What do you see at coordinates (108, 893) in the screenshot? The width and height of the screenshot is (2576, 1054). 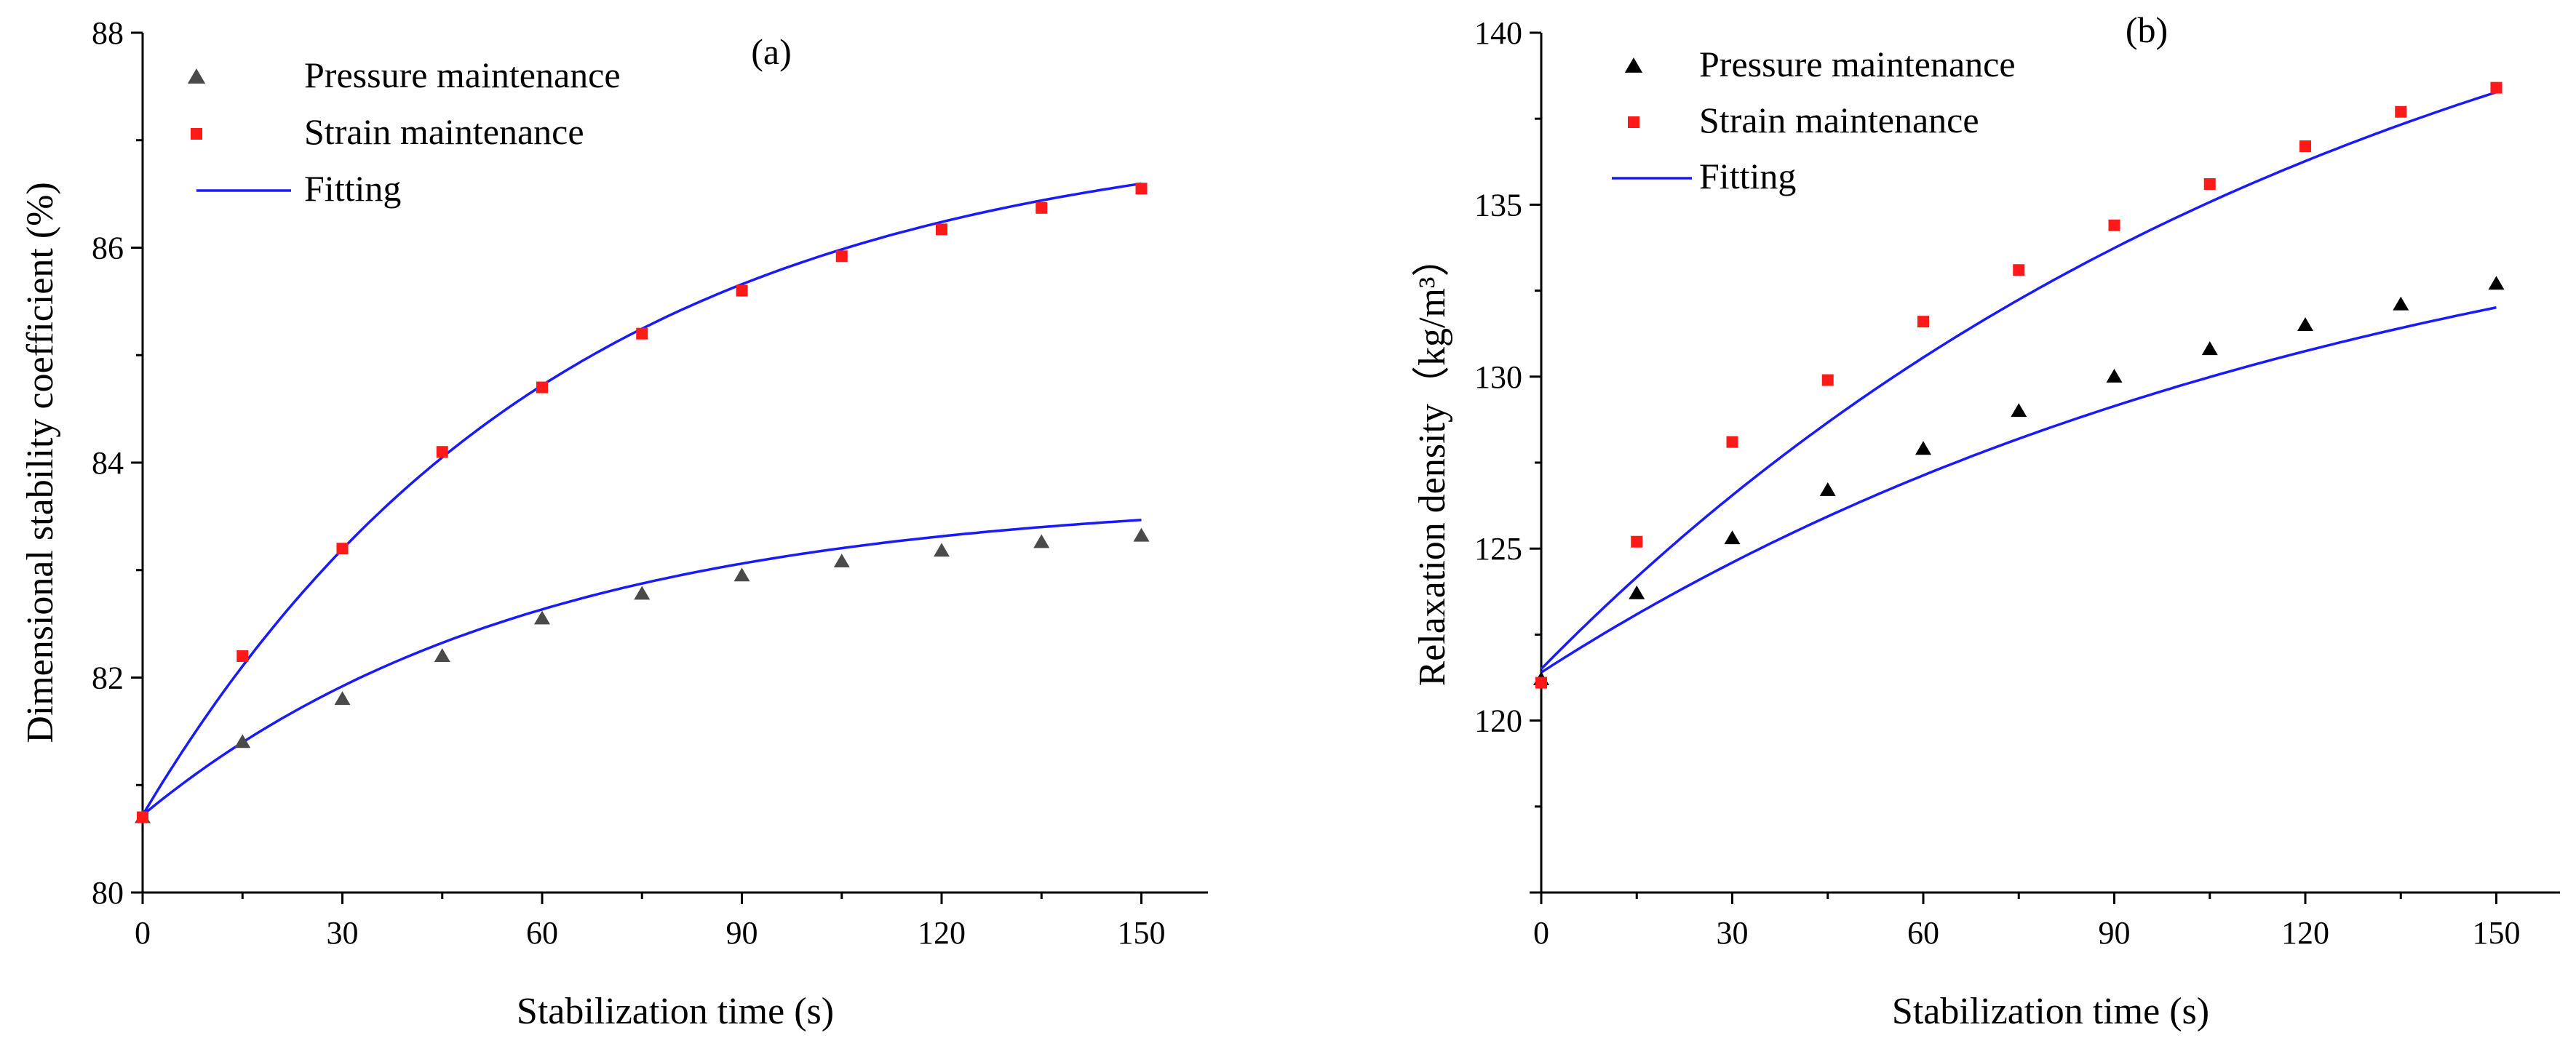 I see `y-tick-label: 80` at bounding box center [108, 893].